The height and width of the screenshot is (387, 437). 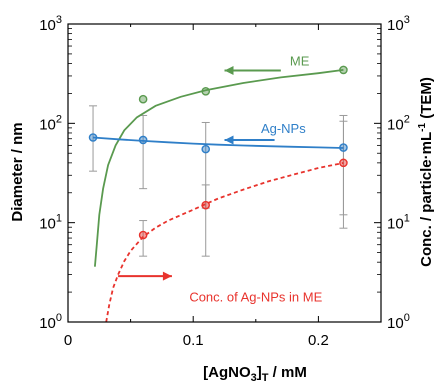 What do you see at coordinates (68, 340) in the screenshot?
I see `x-tick-label: 0` at bounding box center [68, 340].